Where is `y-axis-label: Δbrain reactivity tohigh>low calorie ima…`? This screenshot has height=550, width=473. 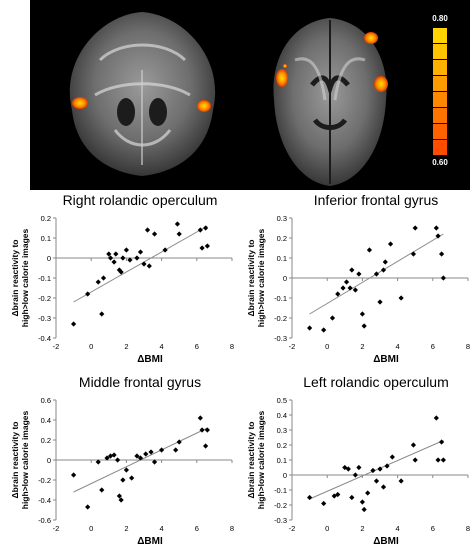
y-axis-label: Δbrain reactivity tohigh>low calorie ima… is located at coordinates (20, 277).